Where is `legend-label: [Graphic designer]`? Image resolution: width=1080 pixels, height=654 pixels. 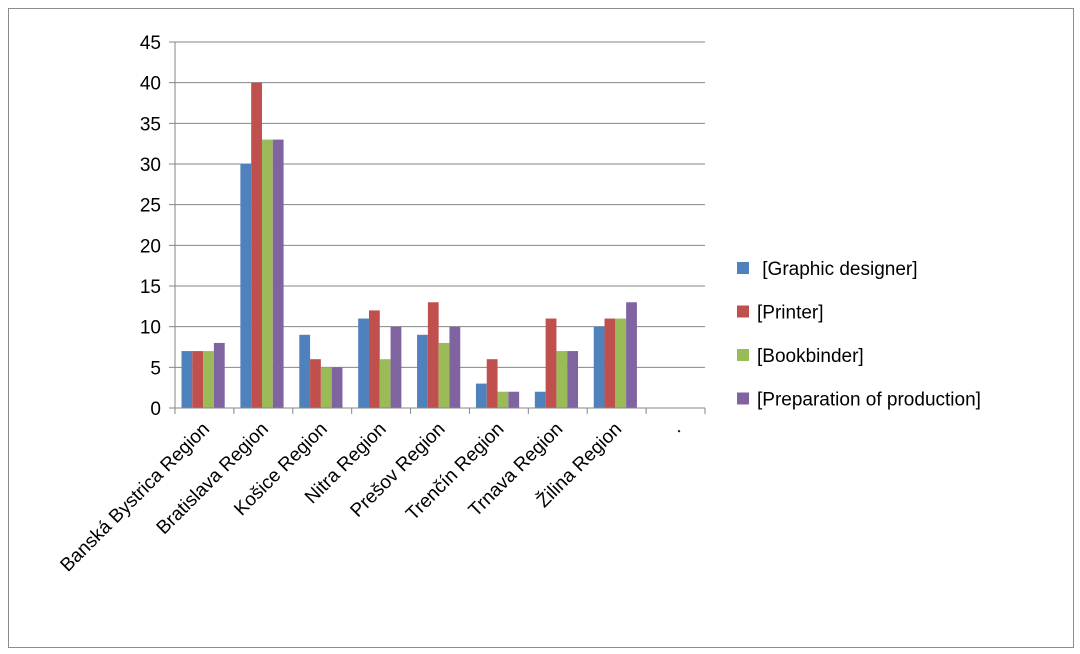
legend-label: [Graphic designer] is located at coordinates (837, 269).